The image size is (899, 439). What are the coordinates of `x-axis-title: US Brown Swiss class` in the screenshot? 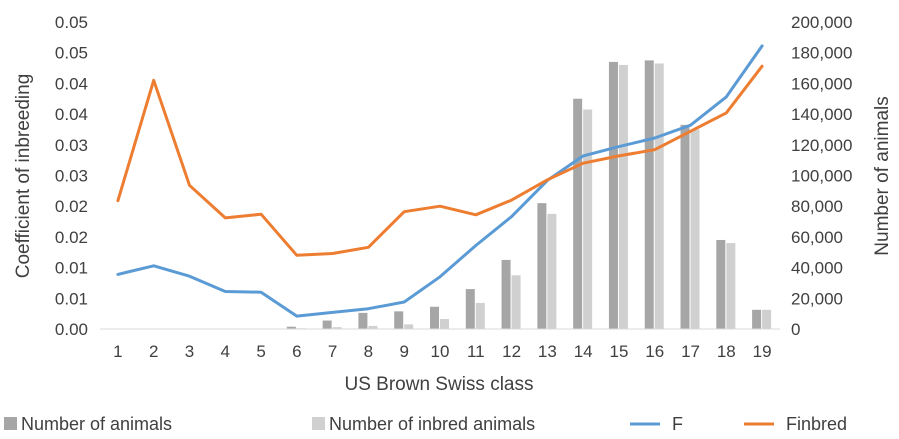 It's located at (439, 384).